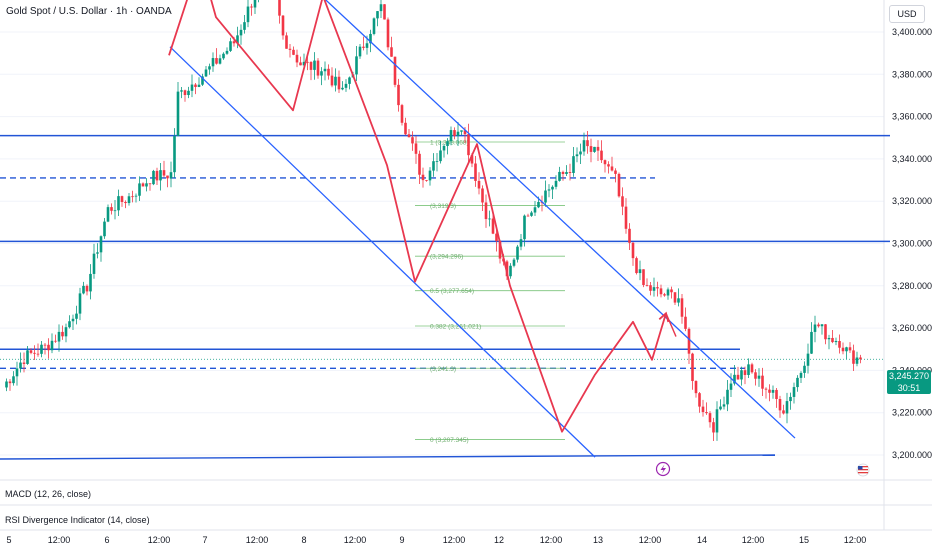 This screenshot has height=550, width=932. Describe the element at coordinates (909, 388) in the screenshot. I see `bar-countdown: 30:51` at that location.